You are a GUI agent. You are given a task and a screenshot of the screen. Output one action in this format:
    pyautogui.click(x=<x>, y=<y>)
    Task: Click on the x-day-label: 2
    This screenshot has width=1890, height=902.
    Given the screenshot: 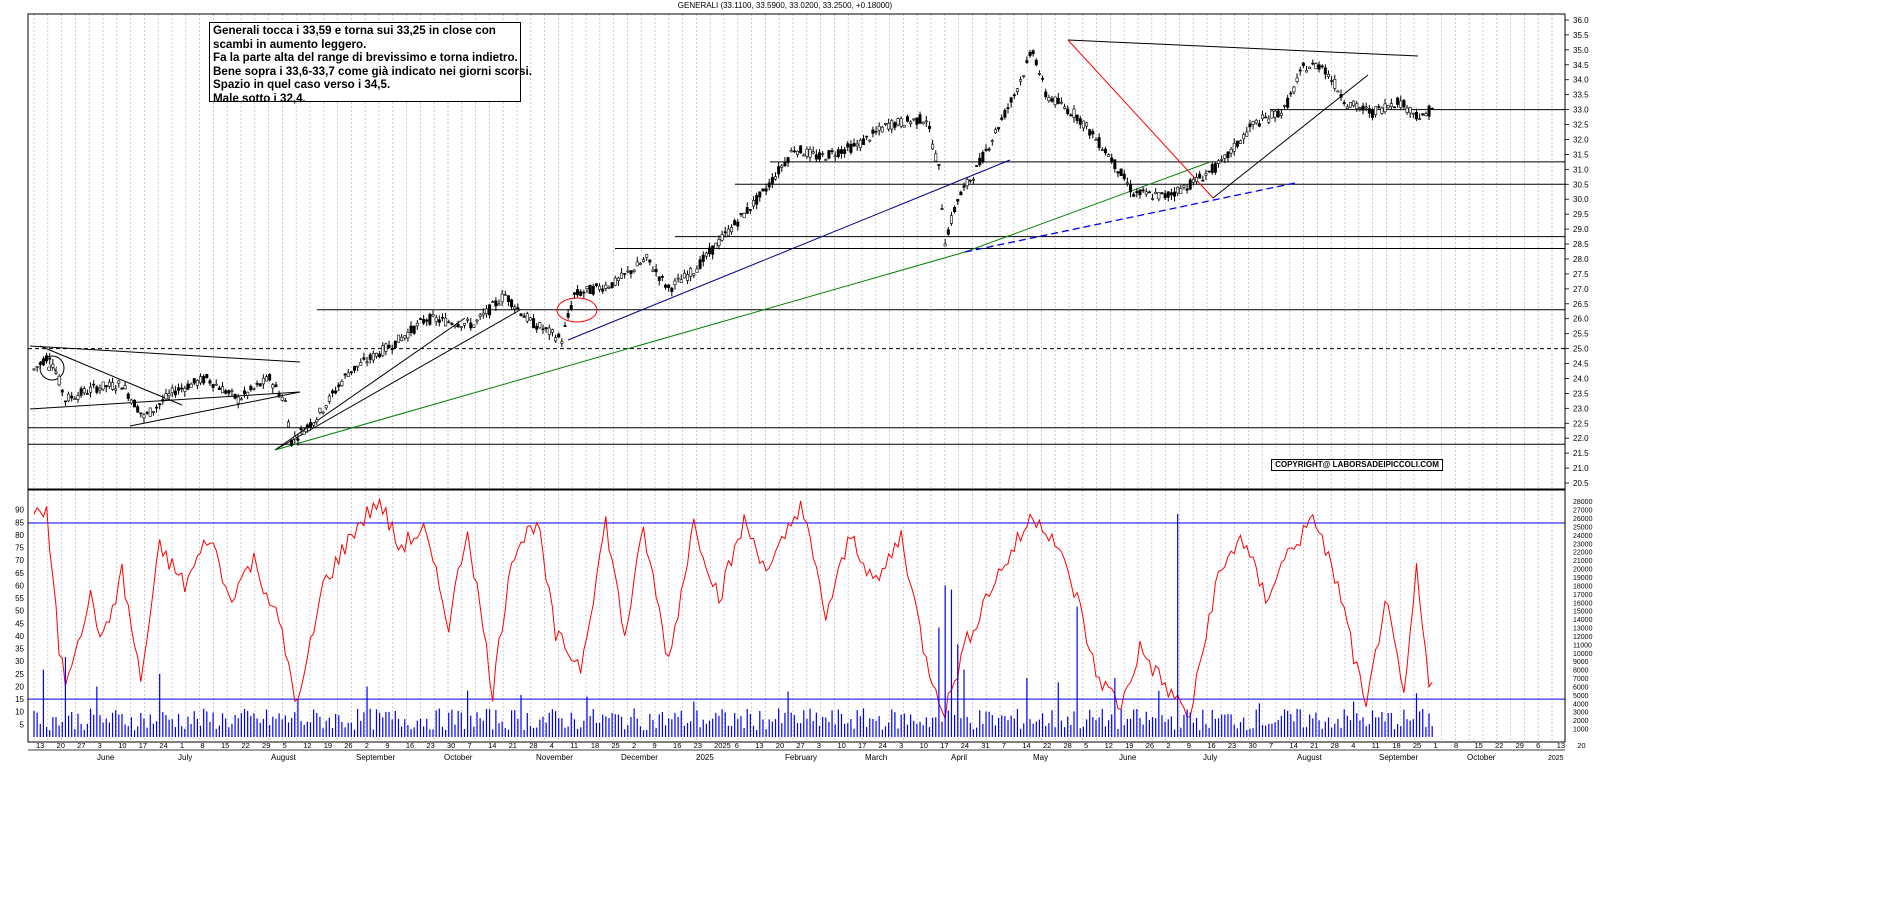 What is the action you would take?
    pyautogui.click(x=367, y=745)
    